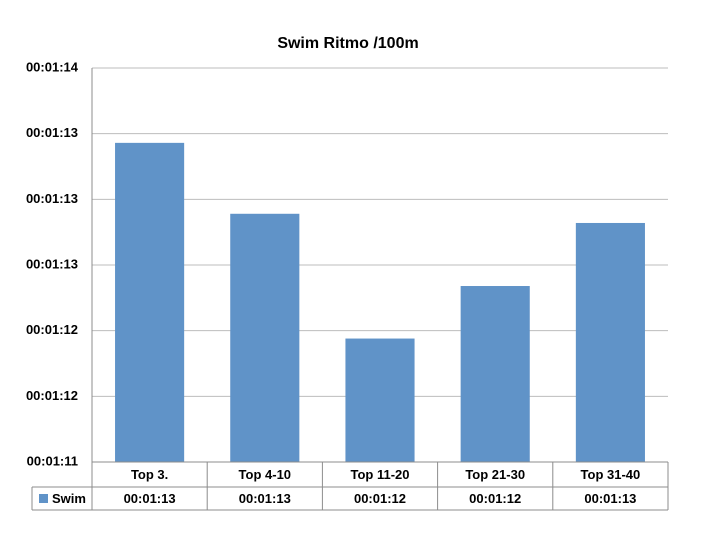  What do you see at coordinates (52, 460) in the screenshot?
I see `y-tick-label: 00:01:11` at bounding box center [52, 460].